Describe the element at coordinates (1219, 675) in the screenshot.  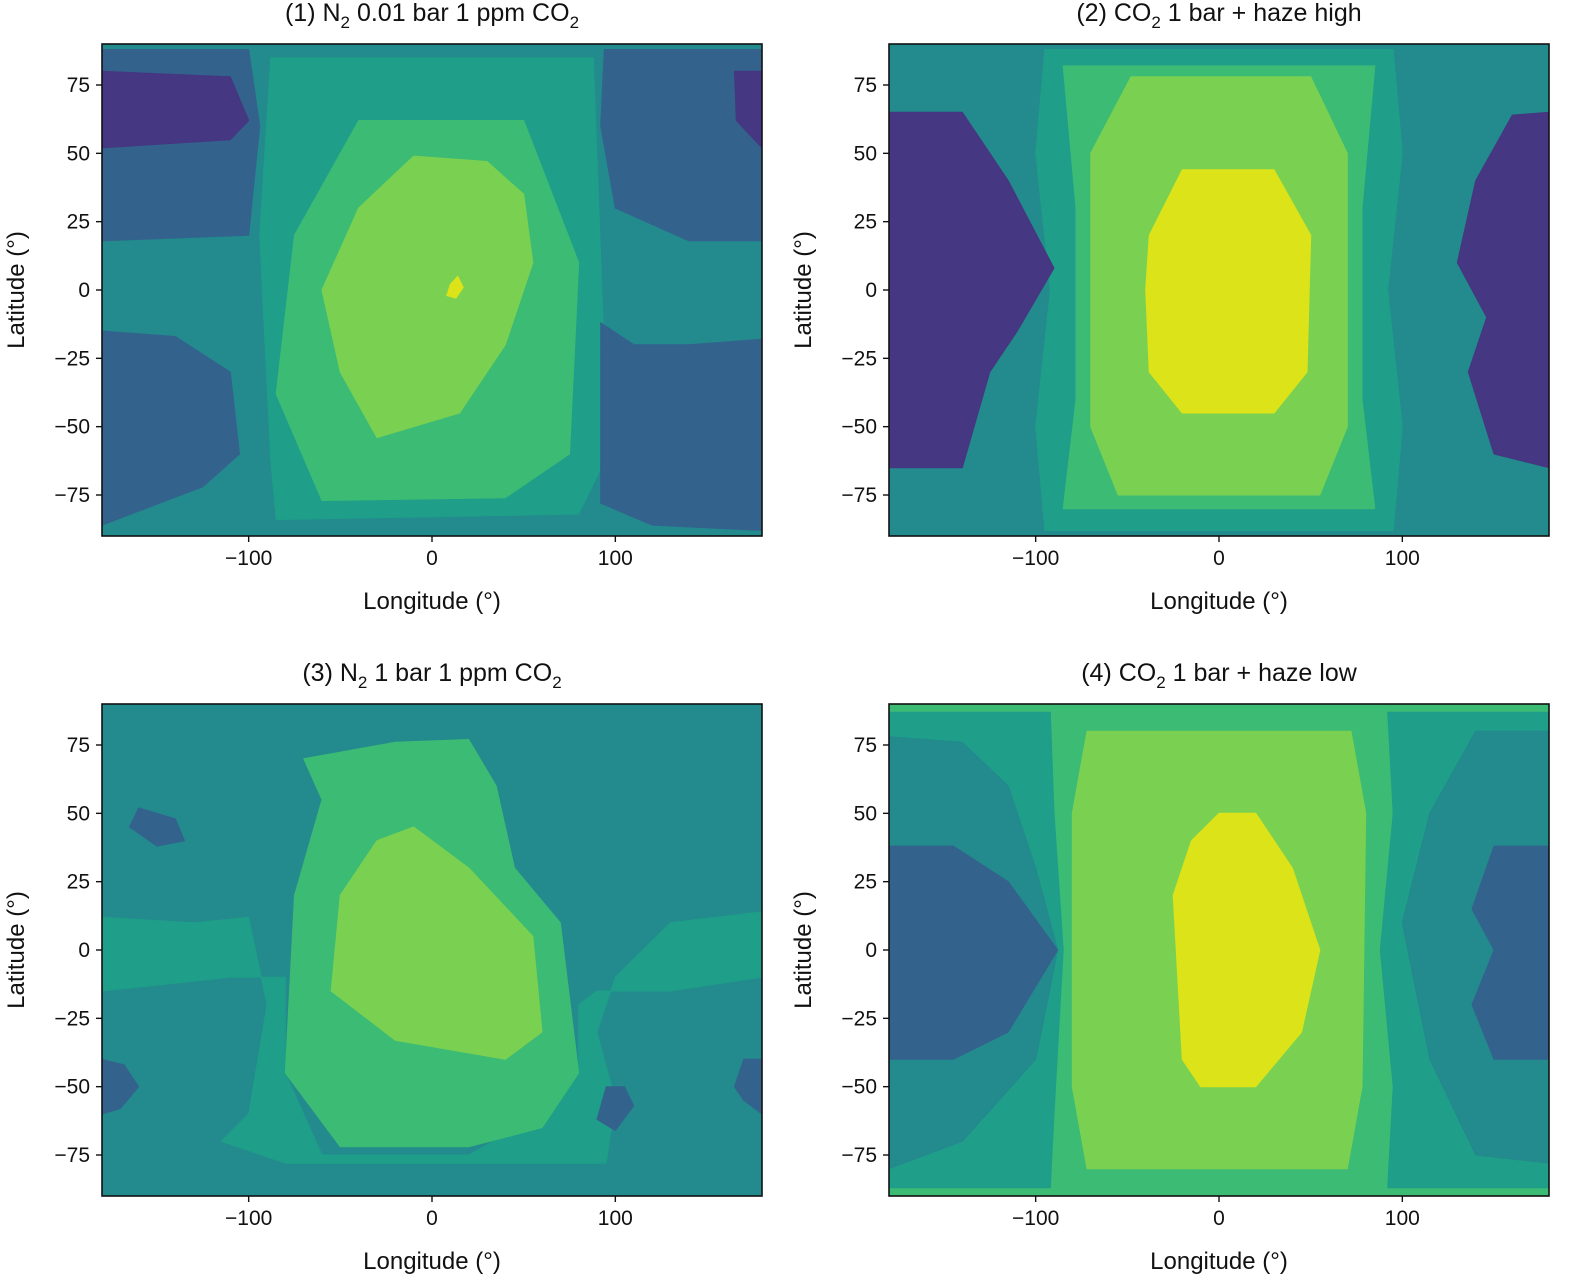
I see `panel-title: (4) CO2 1 bar + haze low` at that location.